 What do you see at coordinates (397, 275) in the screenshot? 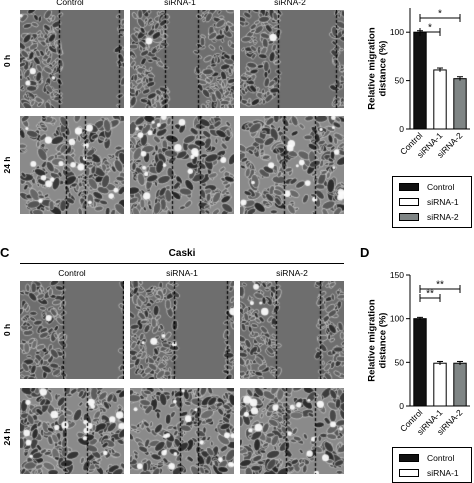
I see `y-tick-label: 150` at bounding box center [397, 275].